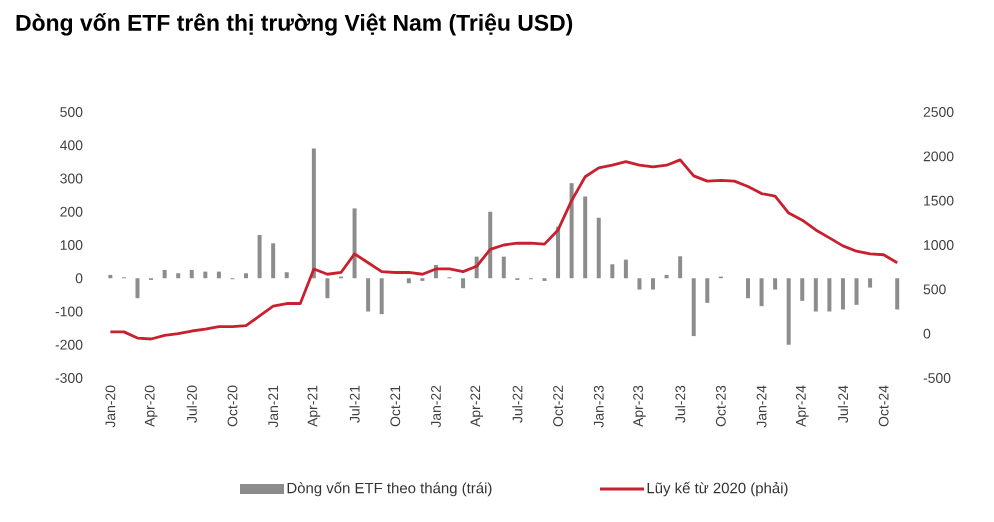  What do you see at coordinates (294, 24) in the screenshot?
I see `chart-title: Dòng vốn ETF trên thị trường Việt Nam (Triệu USD)` at bounding box center [294, 24].